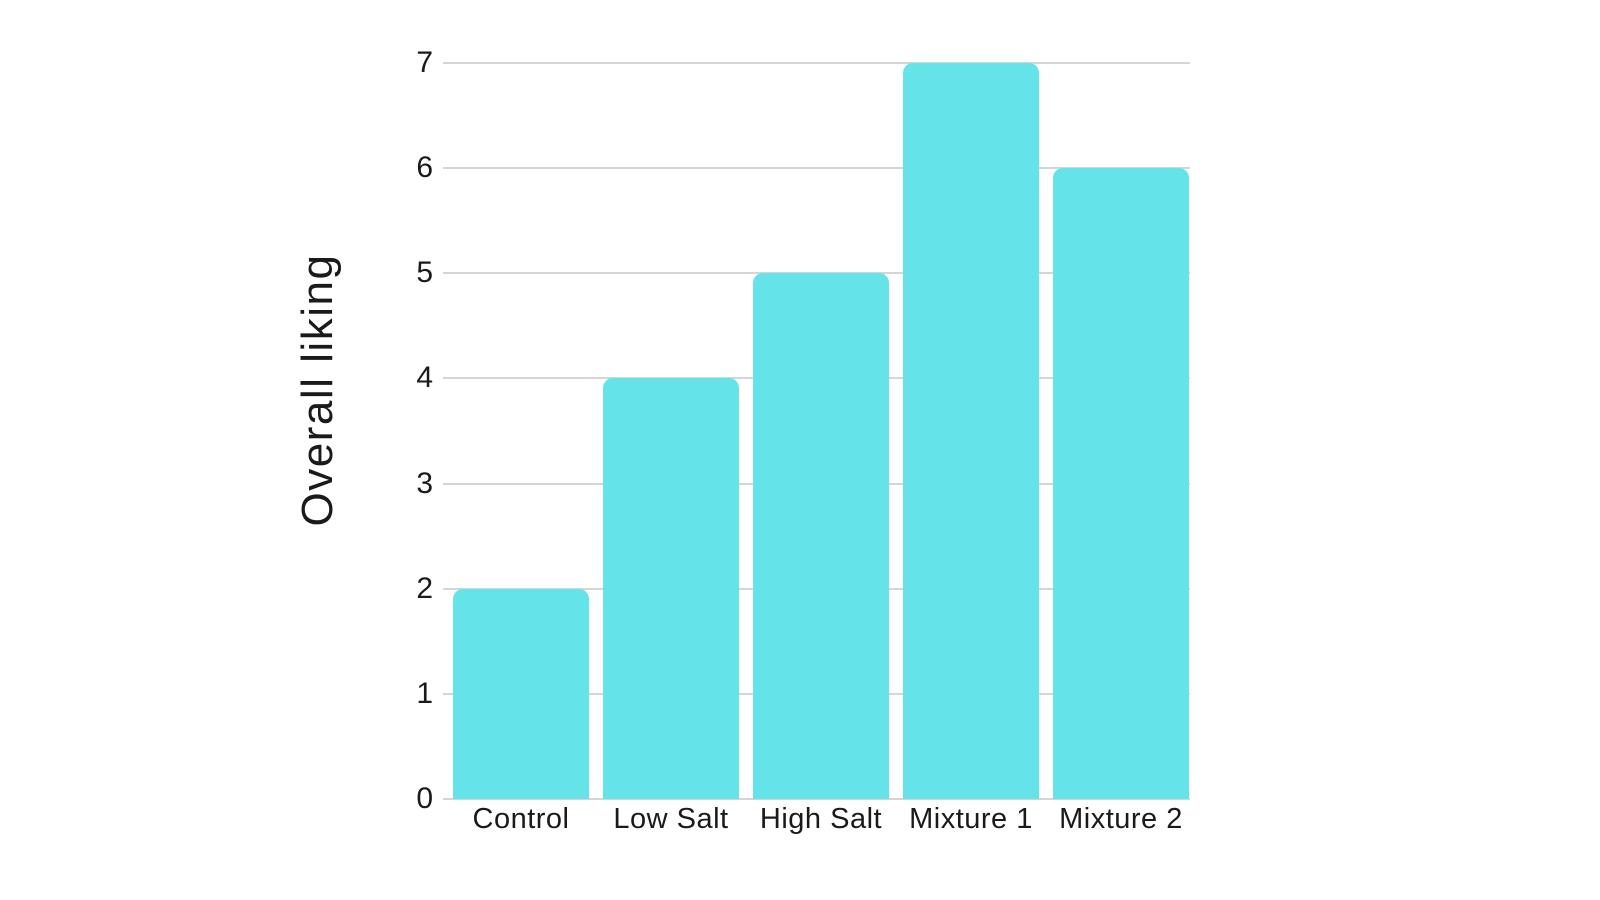  I want to click on y-tick-label: 0, so click(424, 798).